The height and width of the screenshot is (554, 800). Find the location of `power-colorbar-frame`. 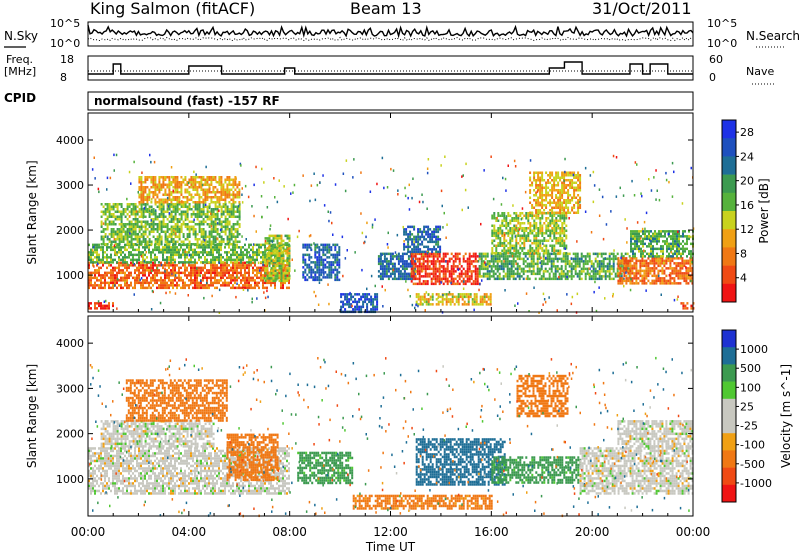

power-colorbar-frame is located at coordinates (729, 211).